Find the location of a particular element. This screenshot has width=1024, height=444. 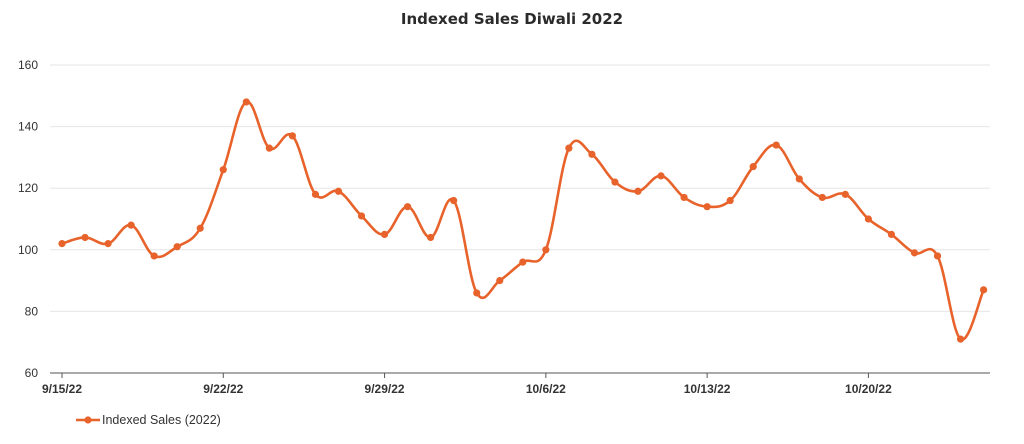

y-tick-label: 120 is located at coordinates (28, 188).